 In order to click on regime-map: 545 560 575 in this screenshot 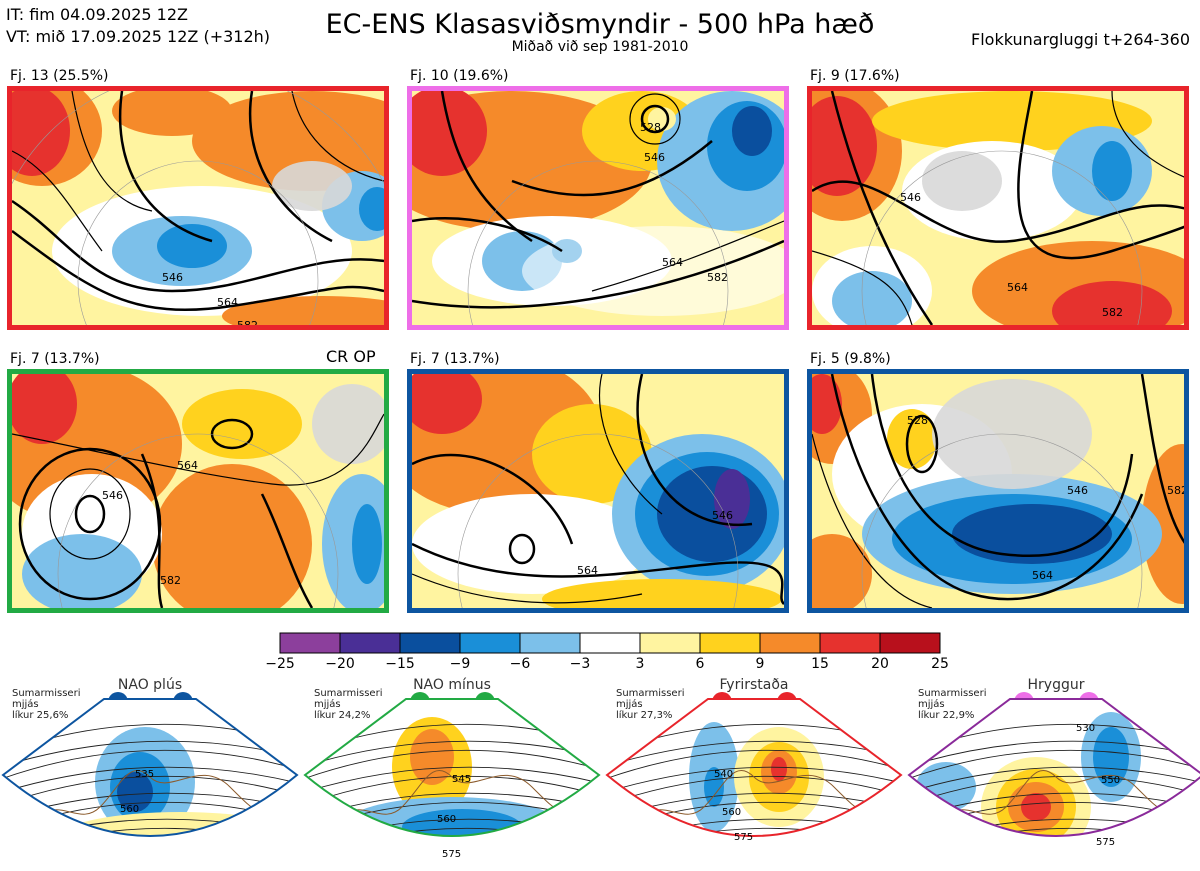, I will do `click(452, 779)`.